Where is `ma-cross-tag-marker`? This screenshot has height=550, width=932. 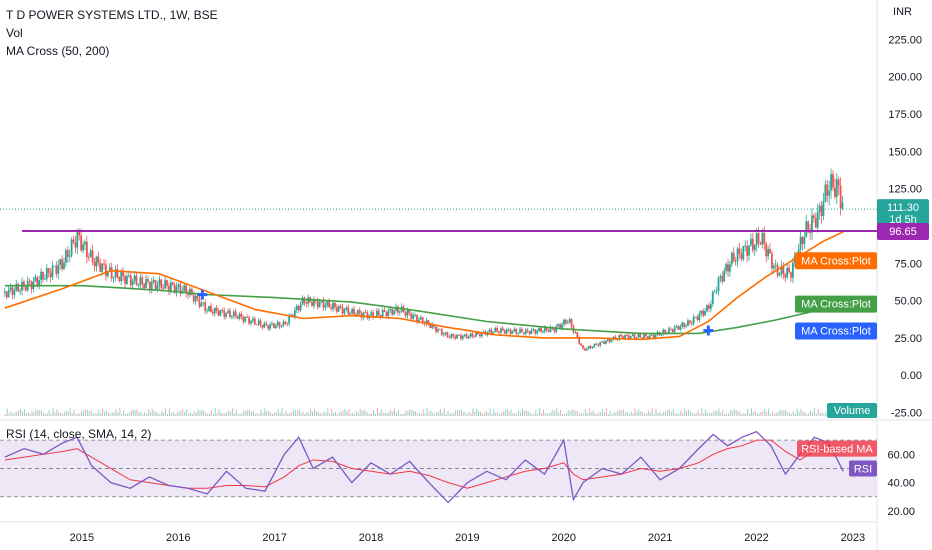 ma-cross-tag-marker is located at coordinates (836, 331).